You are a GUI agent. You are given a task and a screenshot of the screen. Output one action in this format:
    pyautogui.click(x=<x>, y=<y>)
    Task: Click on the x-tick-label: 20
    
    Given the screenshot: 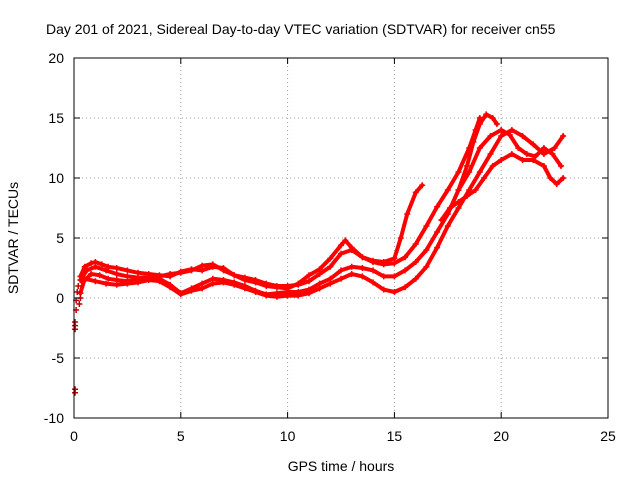 What is the action you would take?
    pyautogui.click(x=501, y=436)
    